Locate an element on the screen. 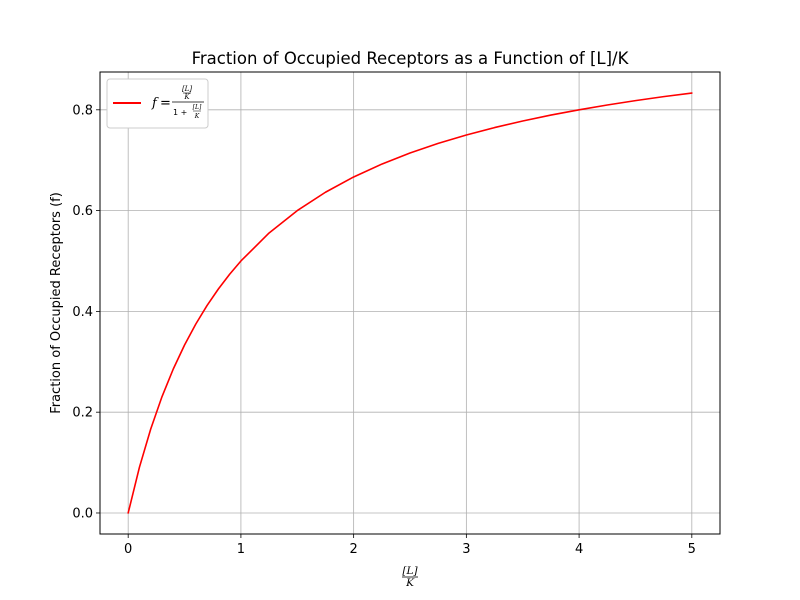 The height and width of the screenshot is (600, 800). y-tick-label: 0.6 is located at coordinates (82, 211).